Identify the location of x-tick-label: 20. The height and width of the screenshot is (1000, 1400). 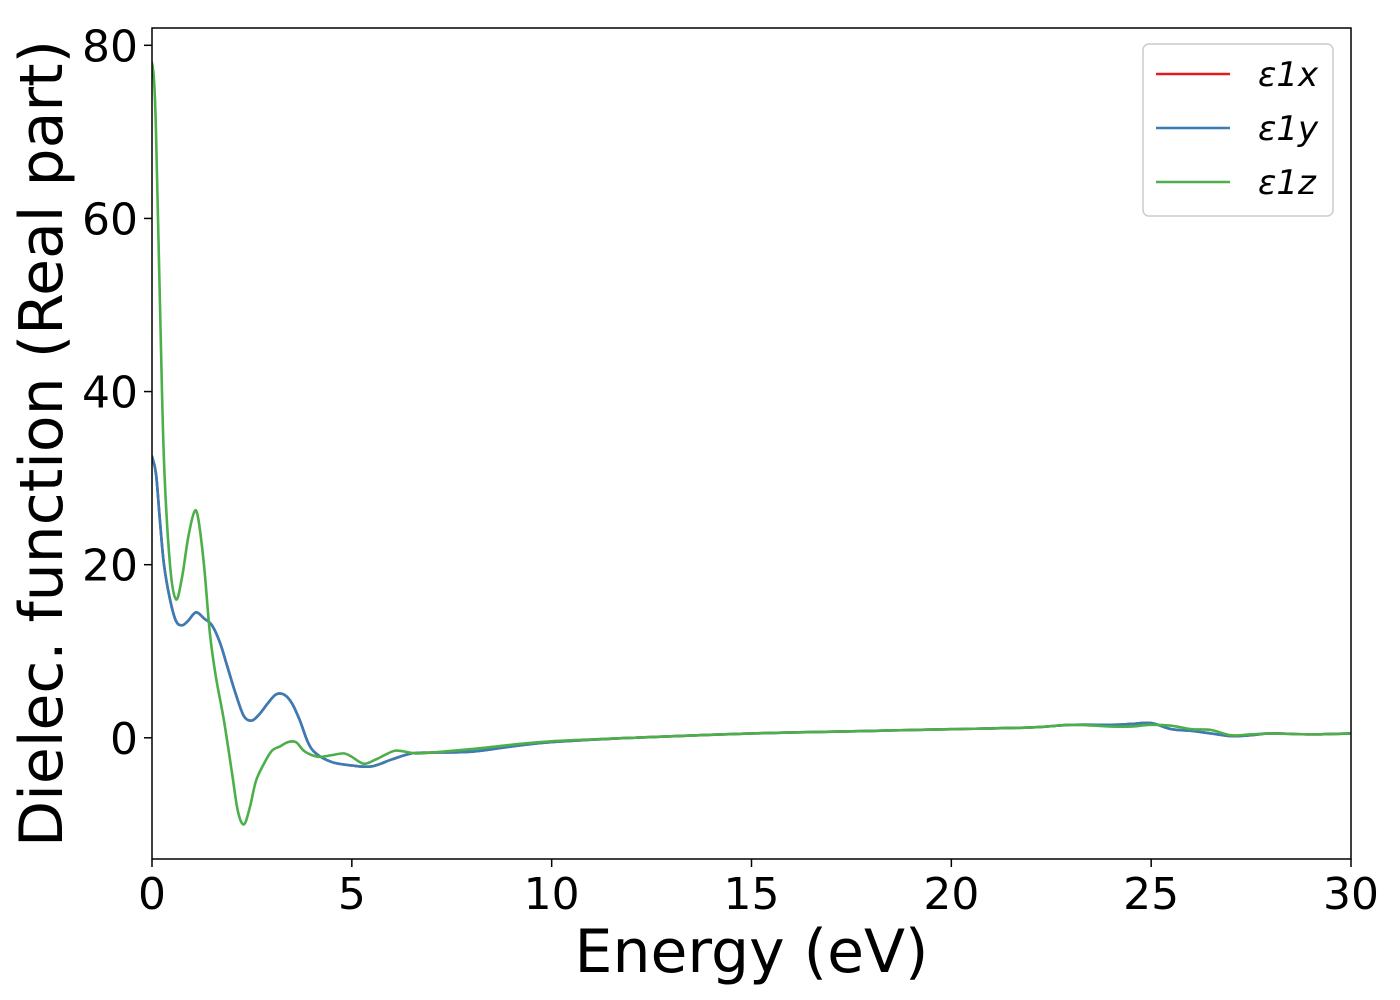
(951, 894).